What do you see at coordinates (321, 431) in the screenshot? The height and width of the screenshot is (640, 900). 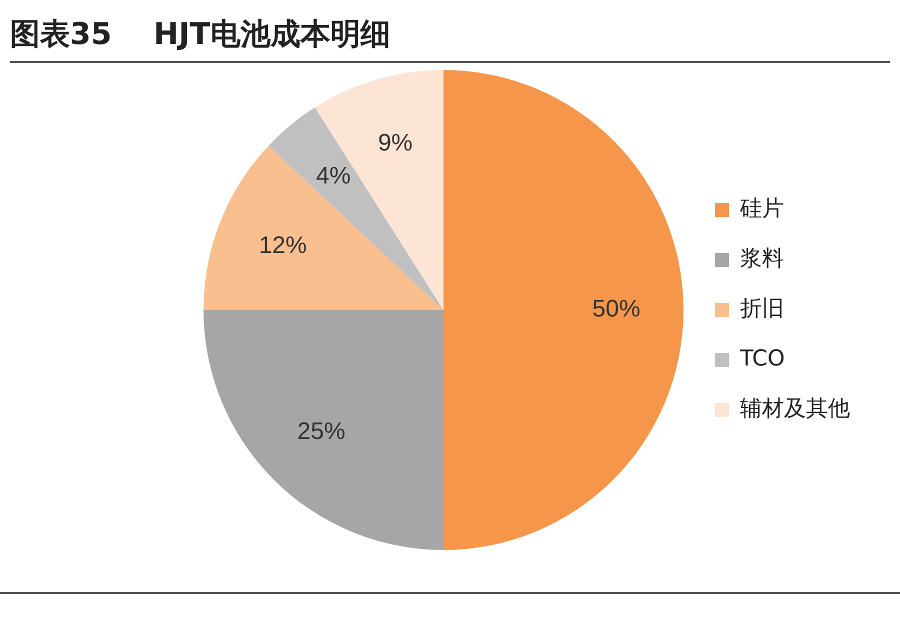 I see `data-label: 25%` at bounding box center [321, 431].